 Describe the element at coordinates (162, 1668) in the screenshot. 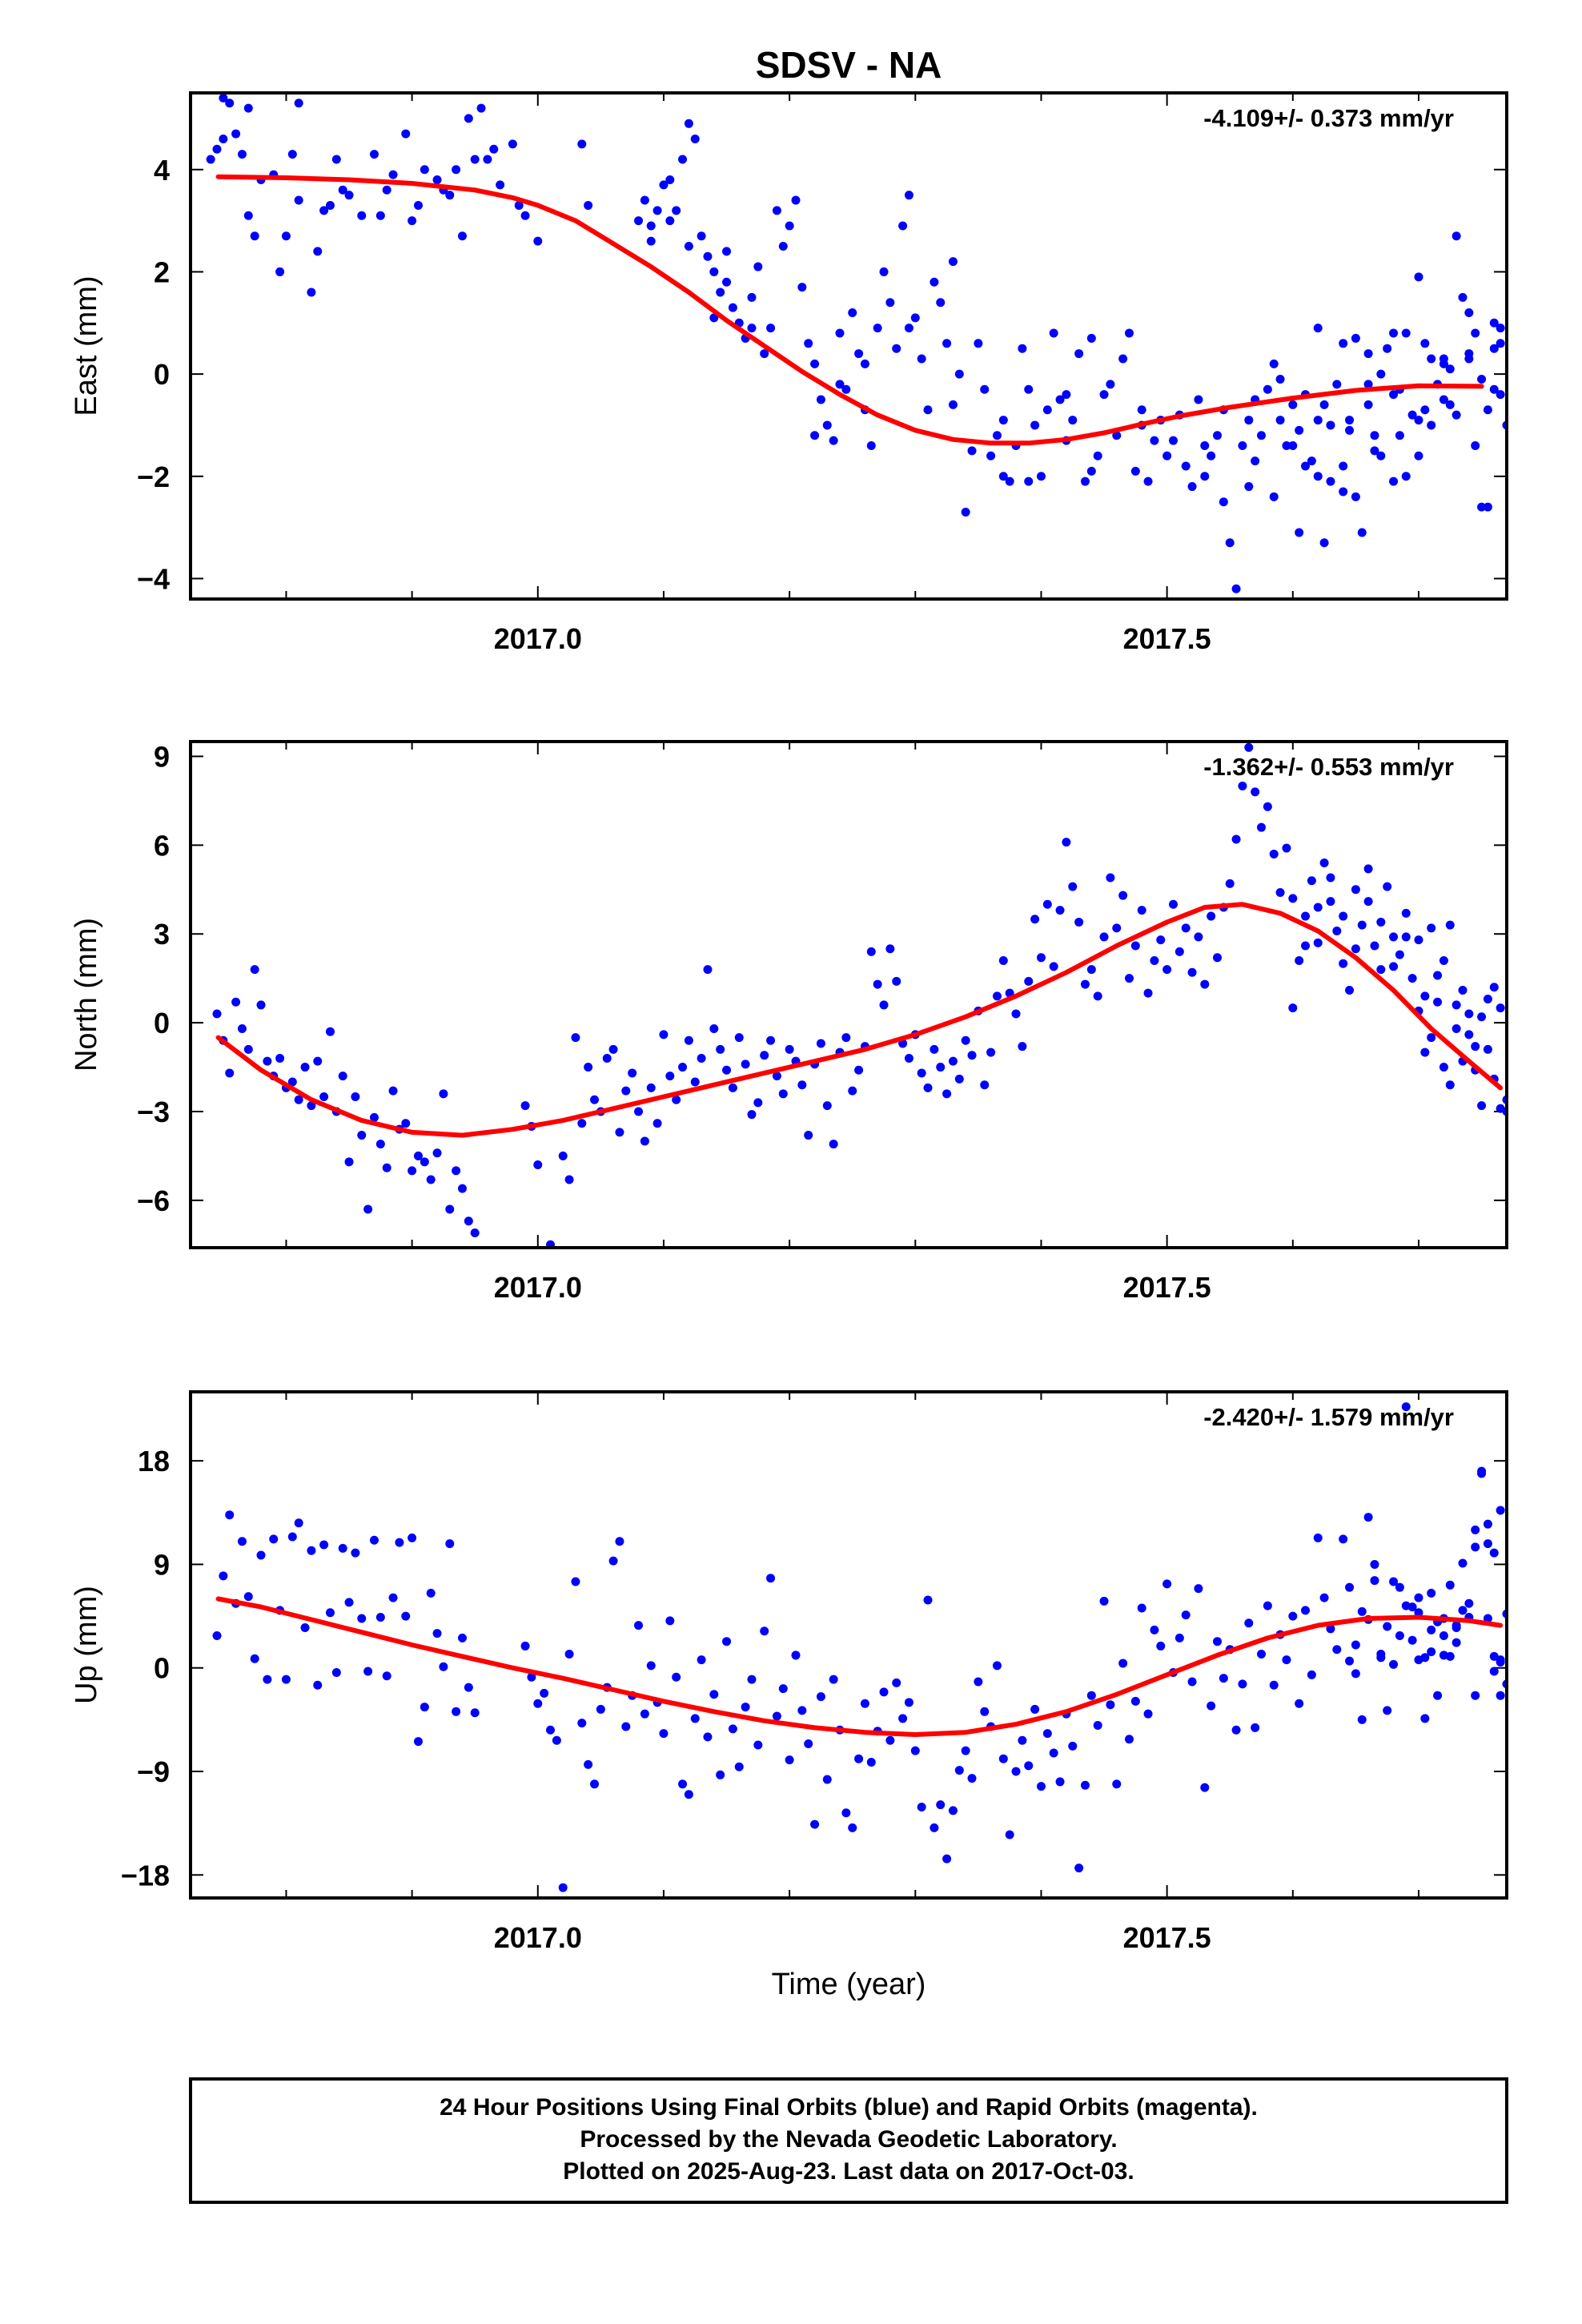

I see `y-tick-label: 0` at that location.